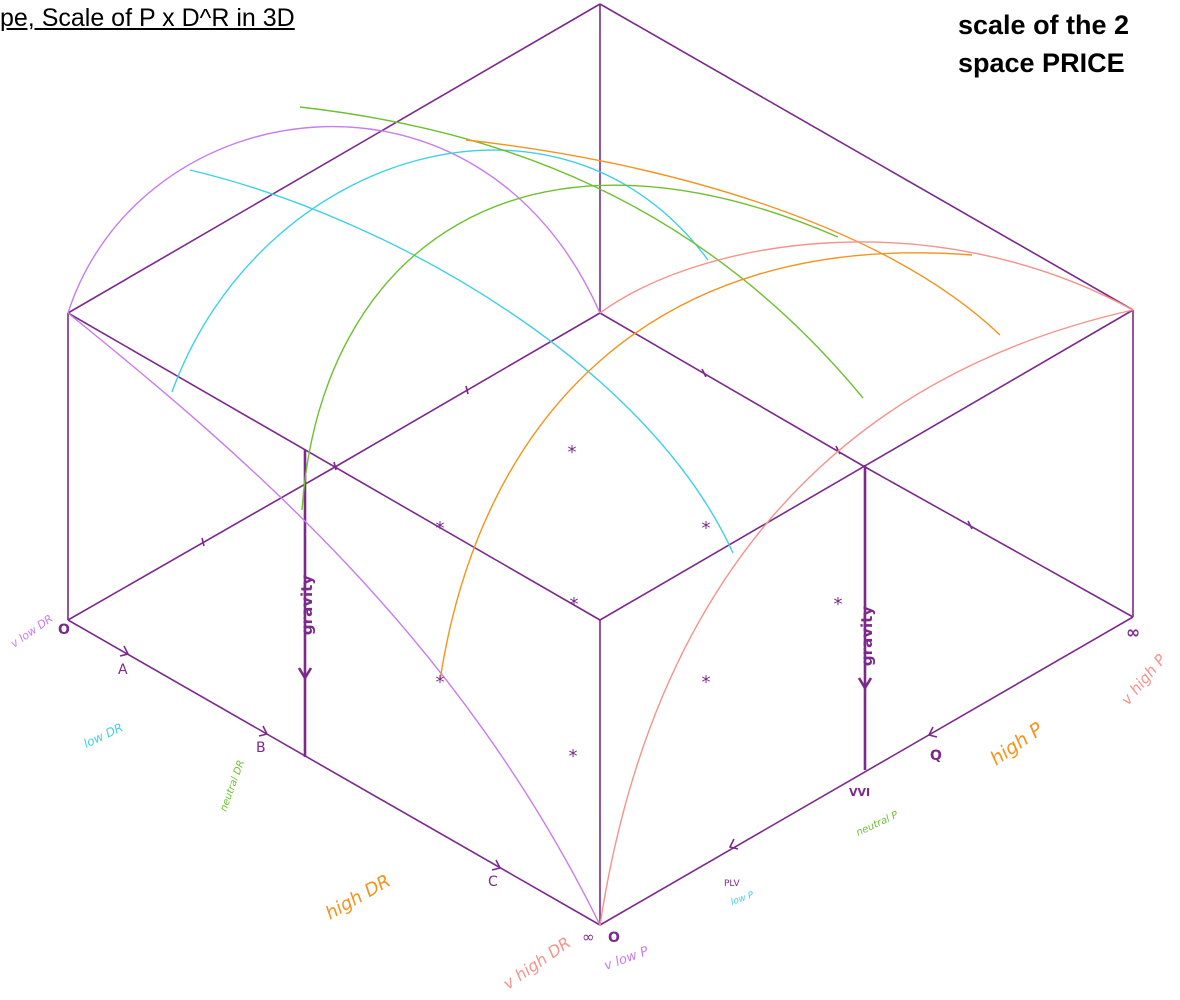  Describe the element at coordinates (838, 450) in the screenshot. I see `tick-mid-right-end` at that location.